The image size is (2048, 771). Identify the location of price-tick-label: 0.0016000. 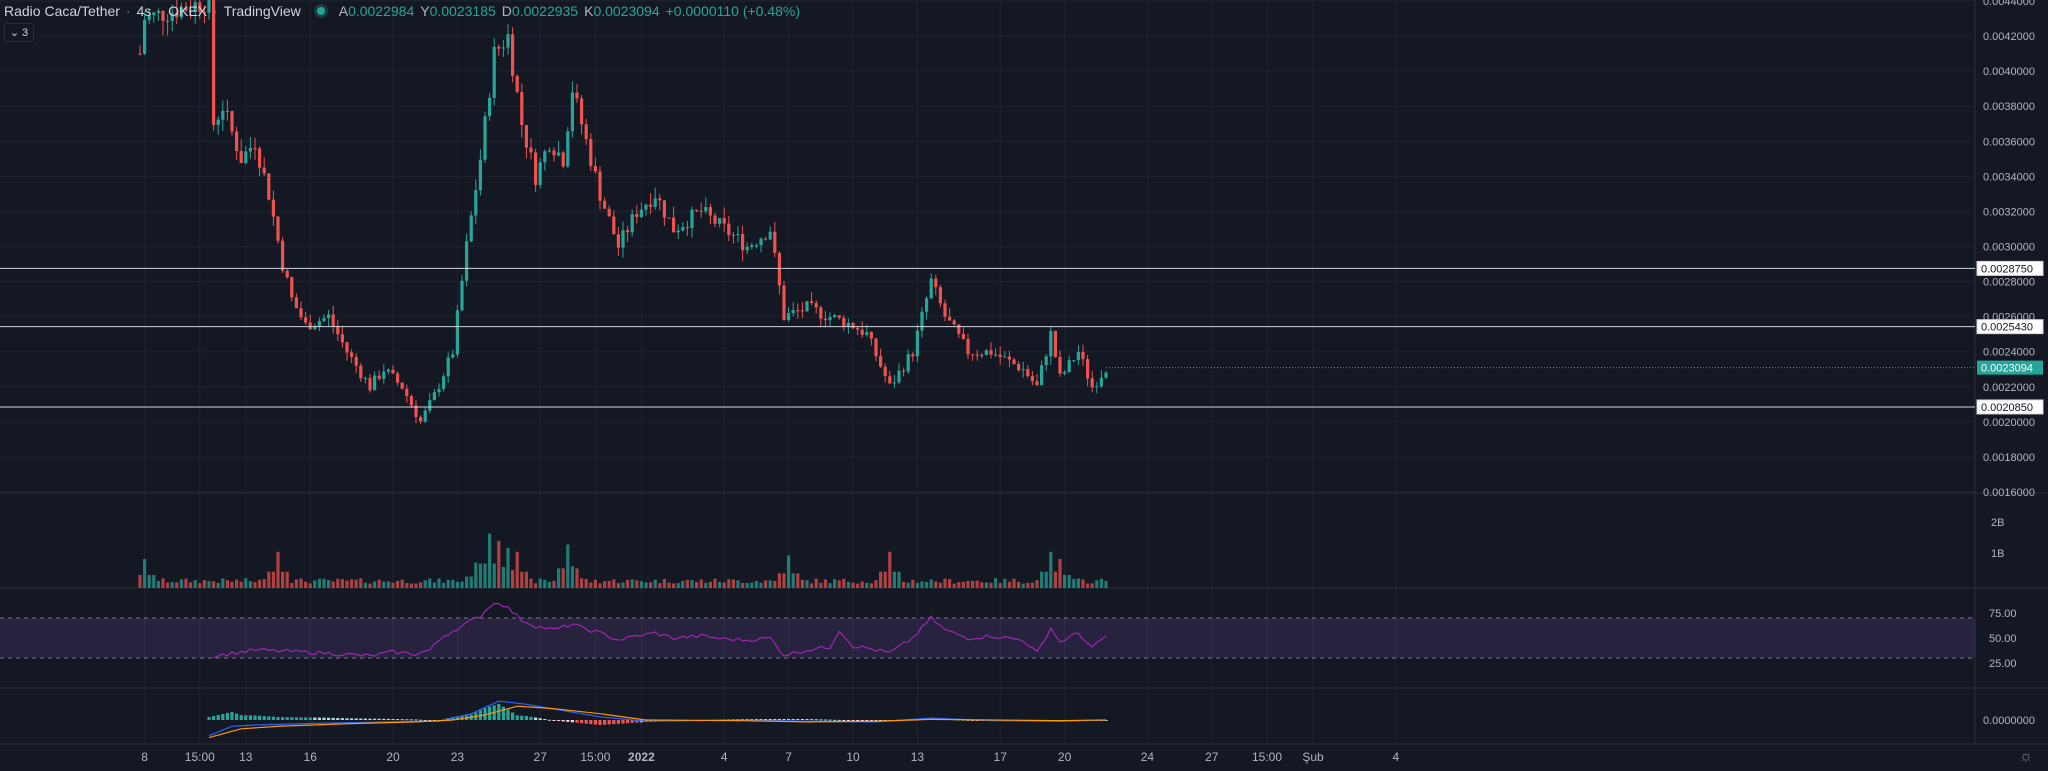
(2009, 493).